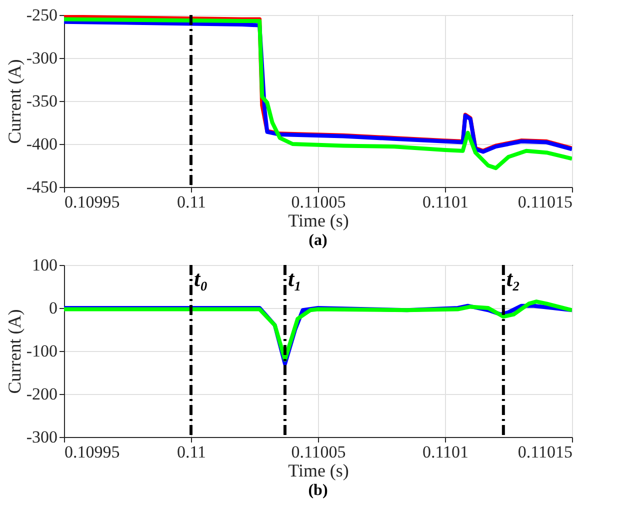 The width and height of the screenshot is (644, 512). What do you see at coordinates (295, 278) in the screenshot?
I see `ref-line-label: t₁` at bounding box center [295, 278].